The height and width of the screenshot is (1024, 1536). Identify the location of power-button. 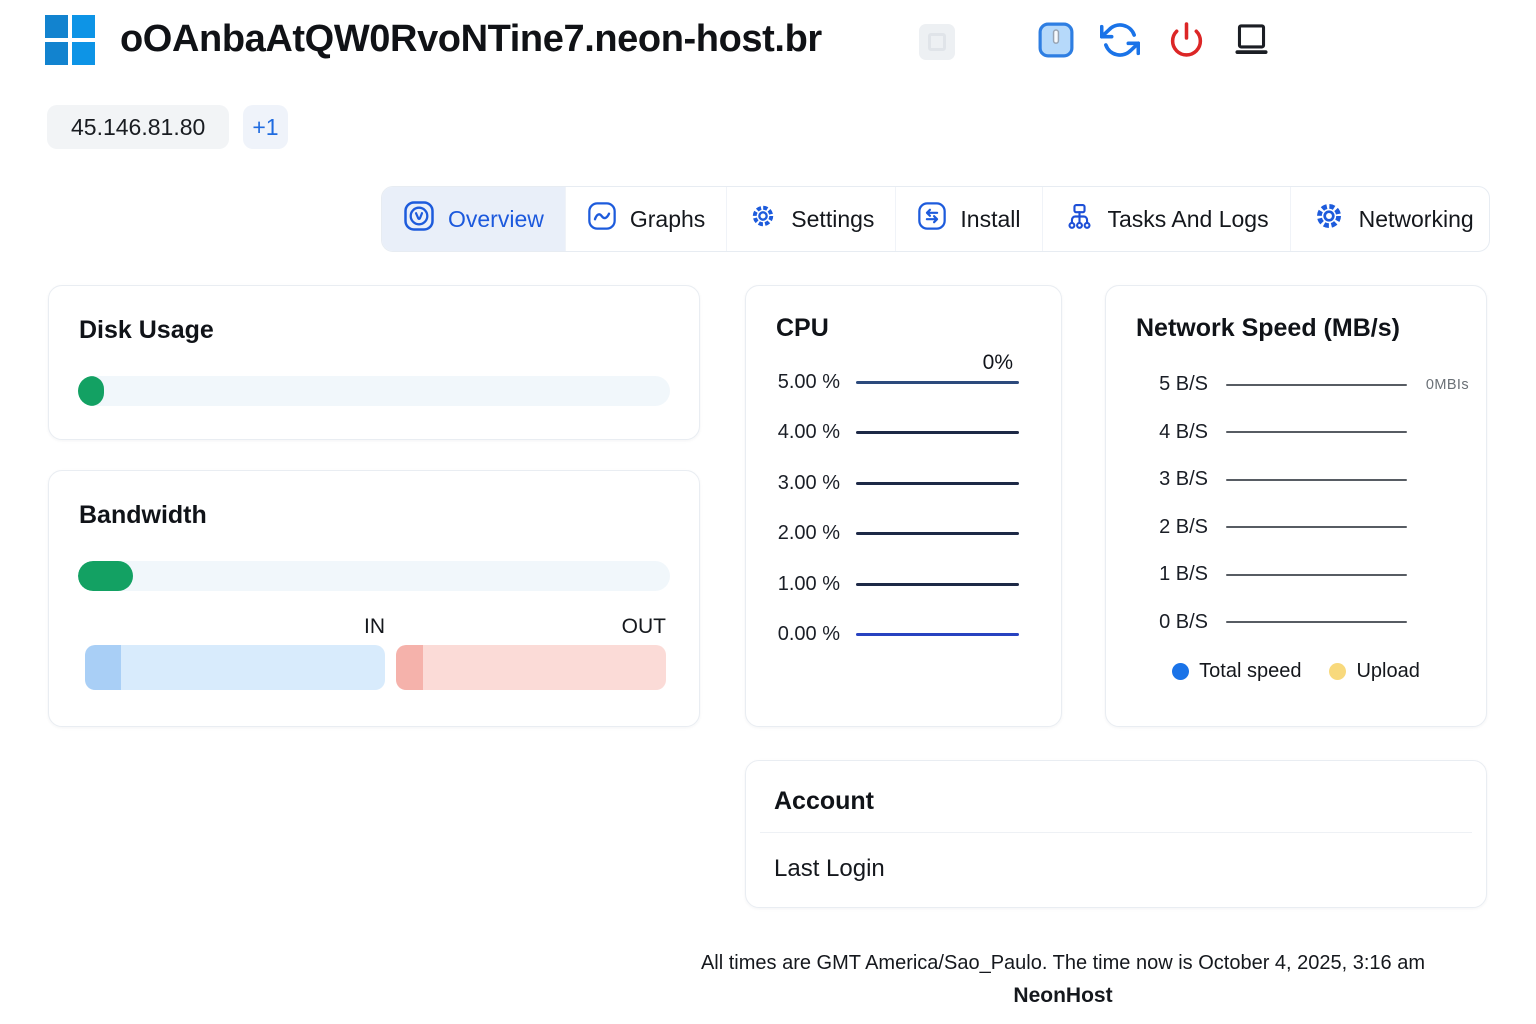
(1186, 41).